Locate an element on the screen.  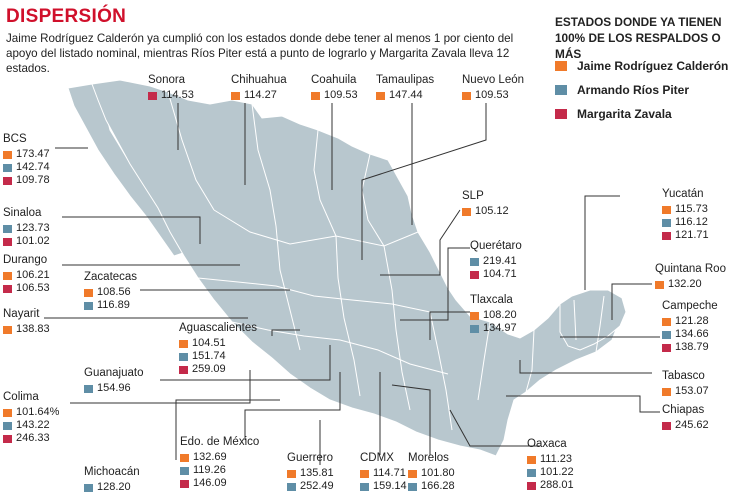
state-value-row: 121.71 is located at coordinates (685, 235).